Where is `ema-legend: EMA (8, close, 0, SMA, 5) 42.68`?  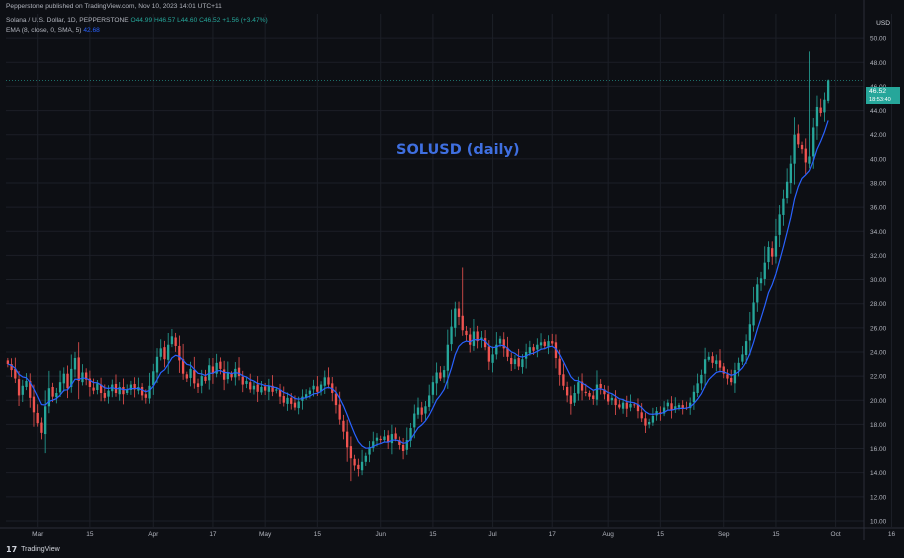
ema-legend: EMA (8, close, 0, SMA, 5) 42.68 is located at coordinates (53, 30).